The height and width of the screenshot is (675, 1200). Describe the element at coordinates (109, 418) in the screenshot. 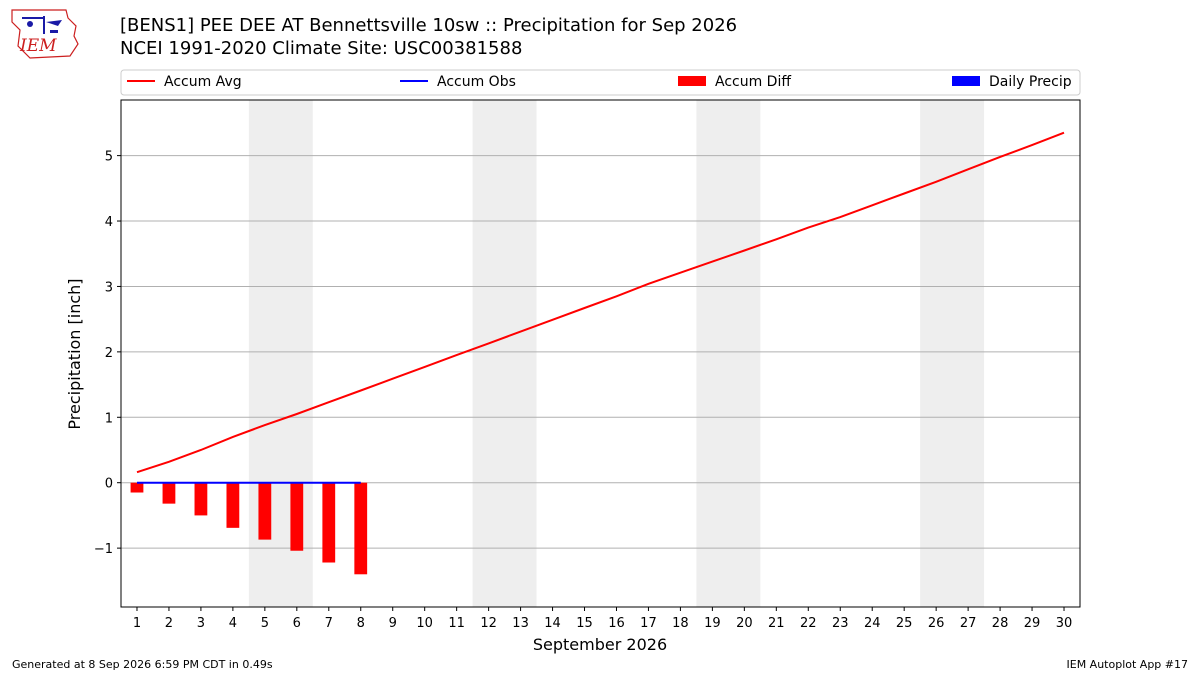

I see `y-tick-label: 1` at that location.